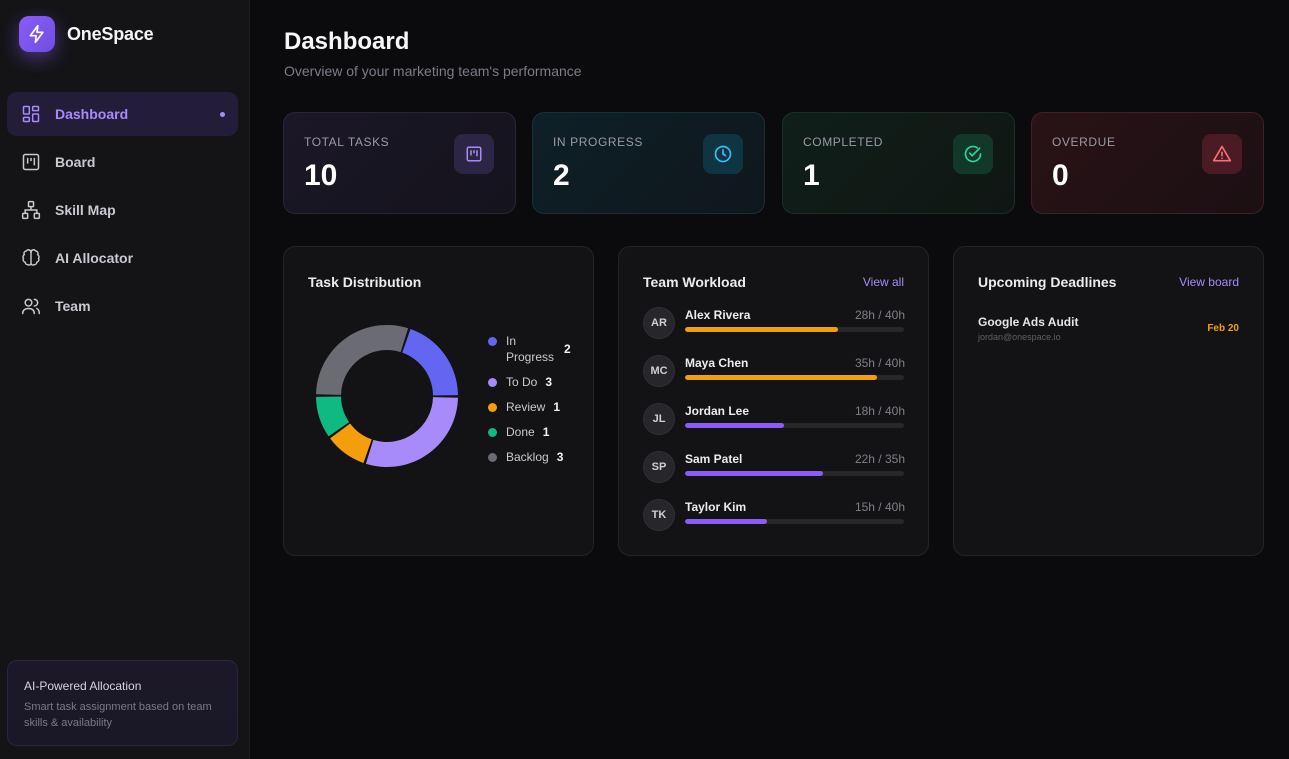  What do you see at coordinates (527, 457) in the screenshot?
I see `legend-label: Backlog` at bounding box center [527, 457].